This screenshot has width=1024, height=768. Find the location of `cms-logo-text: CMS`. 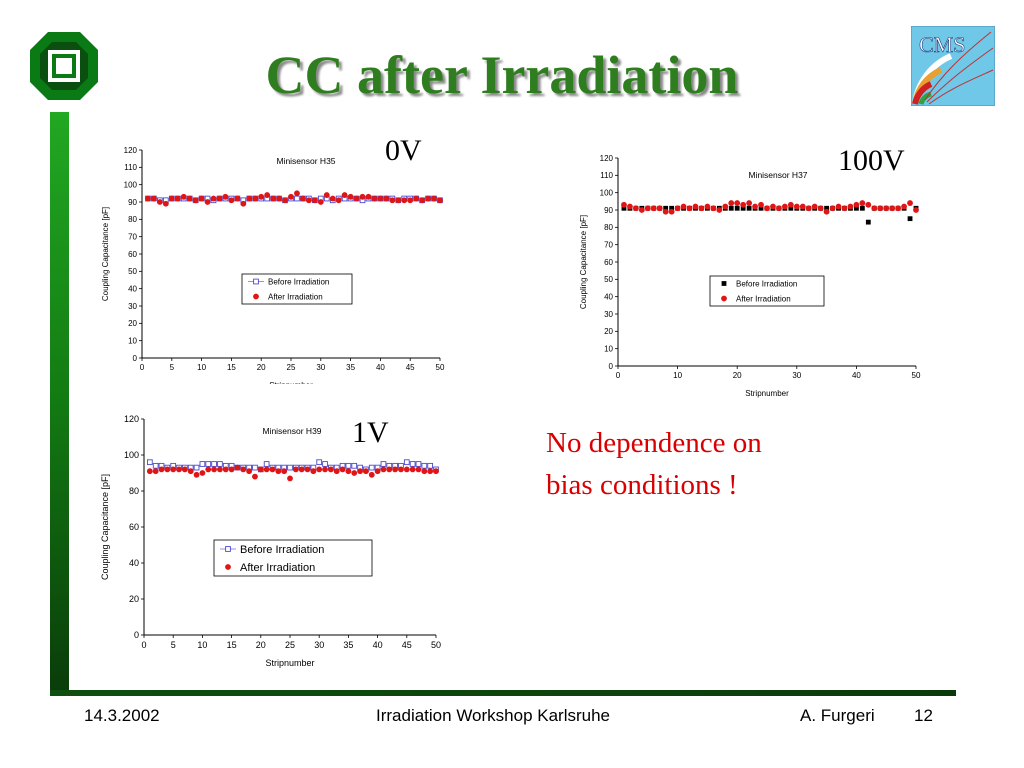

cms-logo-text: CMS is located at coordinates (942, 44).